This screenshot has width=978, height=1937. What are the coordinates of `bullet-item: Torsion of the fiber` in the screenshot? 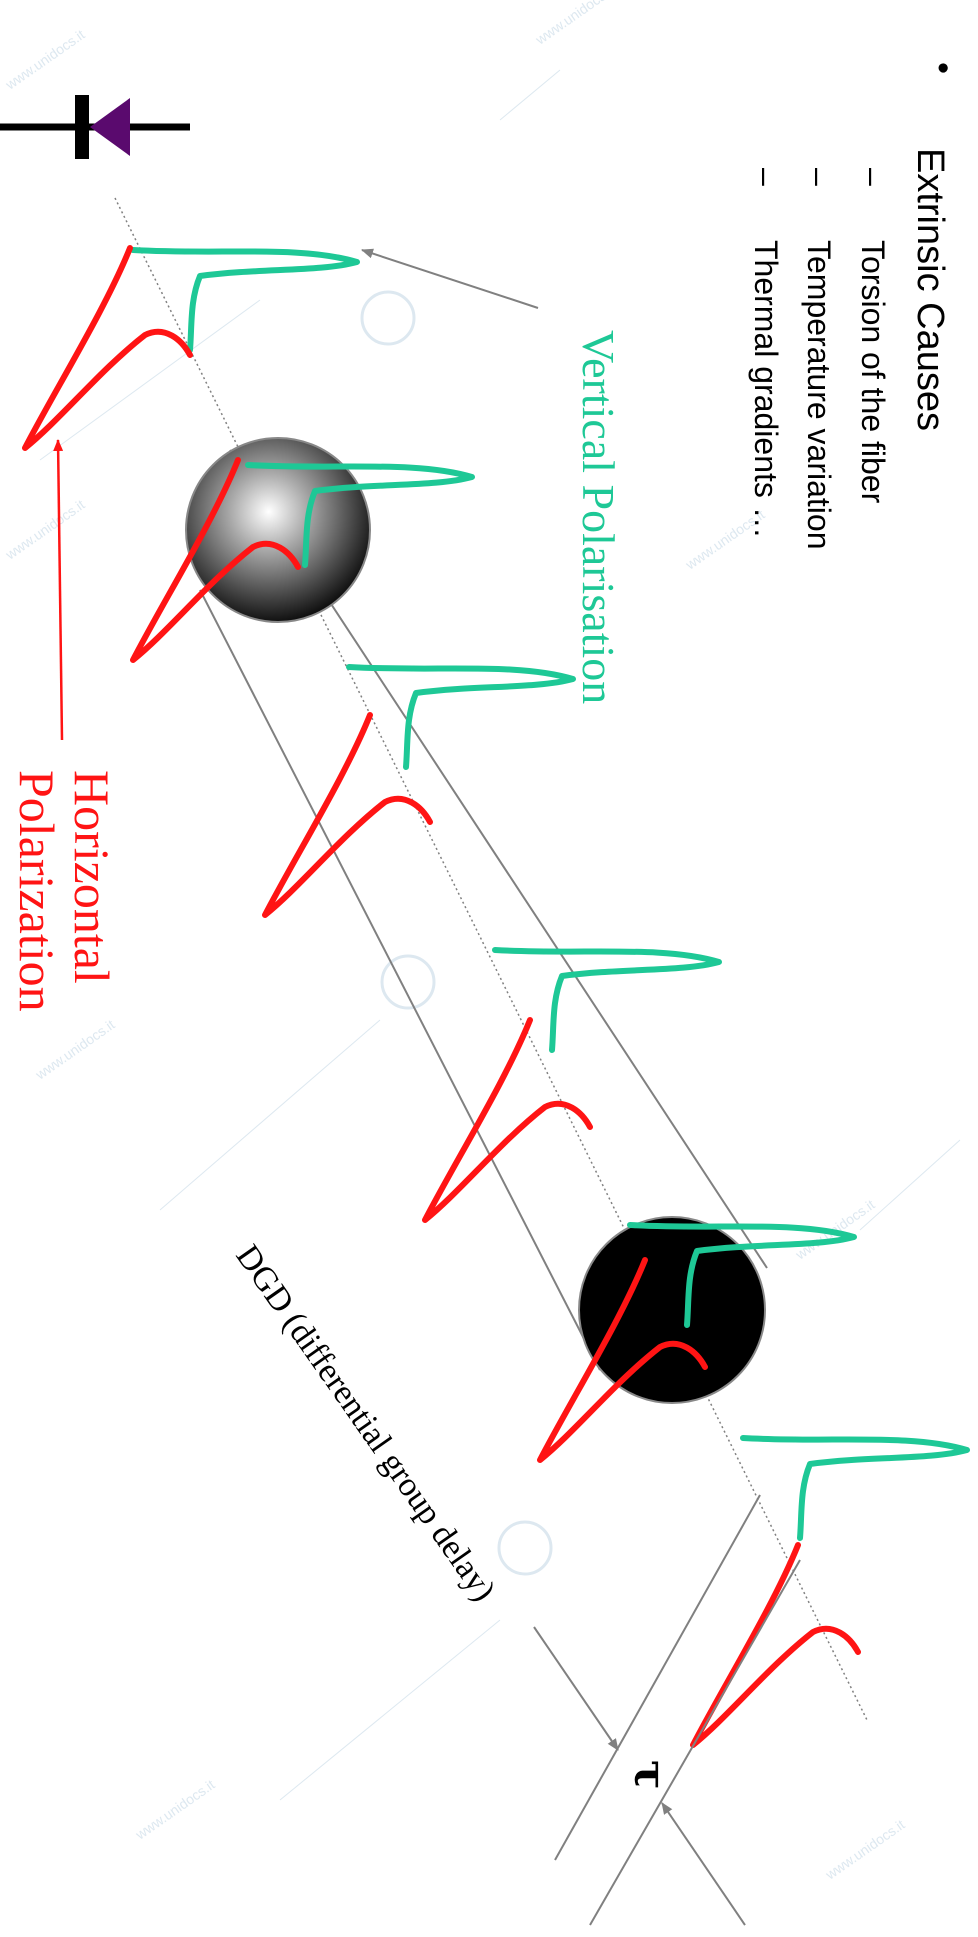 It's located at (873, 372).